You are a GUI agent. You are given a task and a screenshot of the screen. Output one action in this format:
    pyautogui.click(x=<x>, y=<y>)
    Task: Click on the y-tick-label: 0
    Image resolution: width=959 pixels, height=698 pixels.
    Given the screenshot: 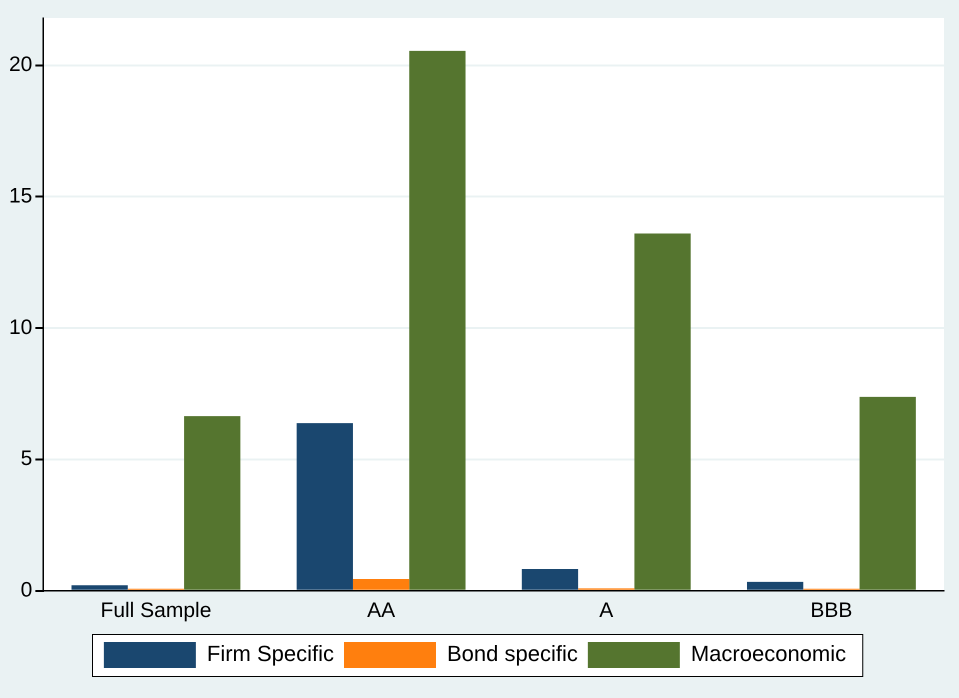 What is the action you would take?
    pyautogui.click(x=26, y=590)
    